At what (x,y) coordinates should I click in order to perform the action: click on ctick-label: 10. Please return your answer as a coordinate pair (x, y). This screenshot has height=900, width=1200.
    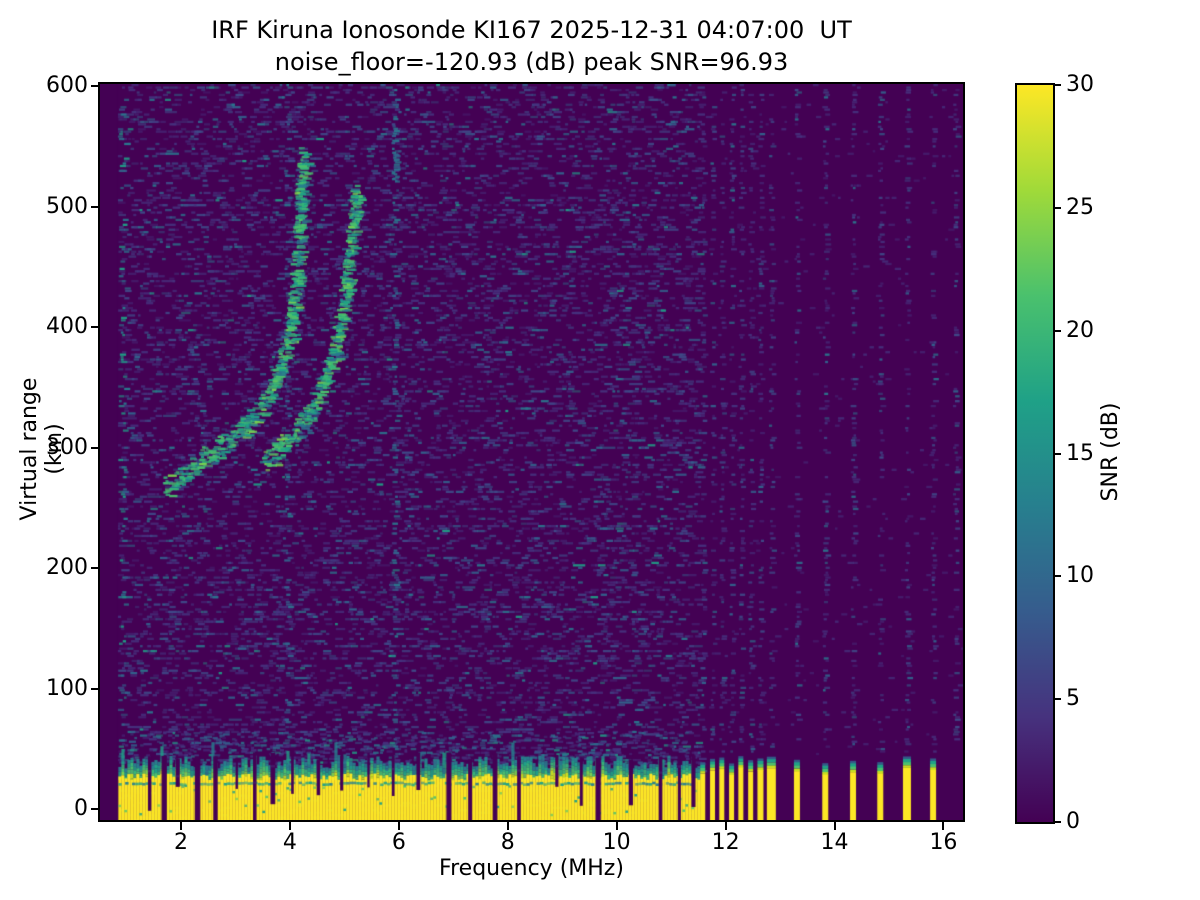
    Looking at the image, I should click on (1080, 576).